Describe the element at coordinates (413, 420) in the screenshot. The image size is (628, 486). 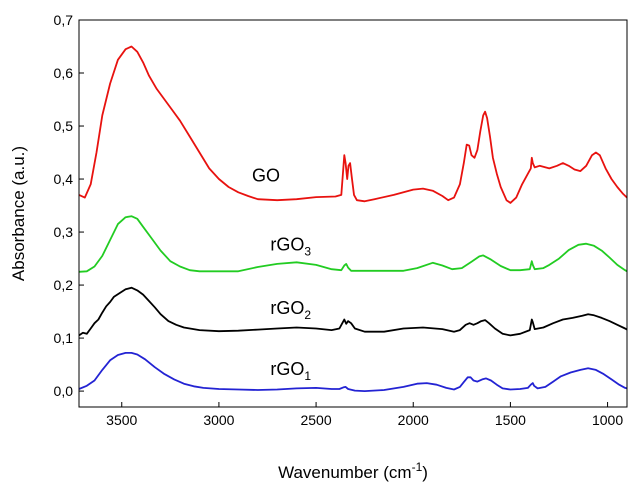
I see `x-tick-label: 2000` at that location.